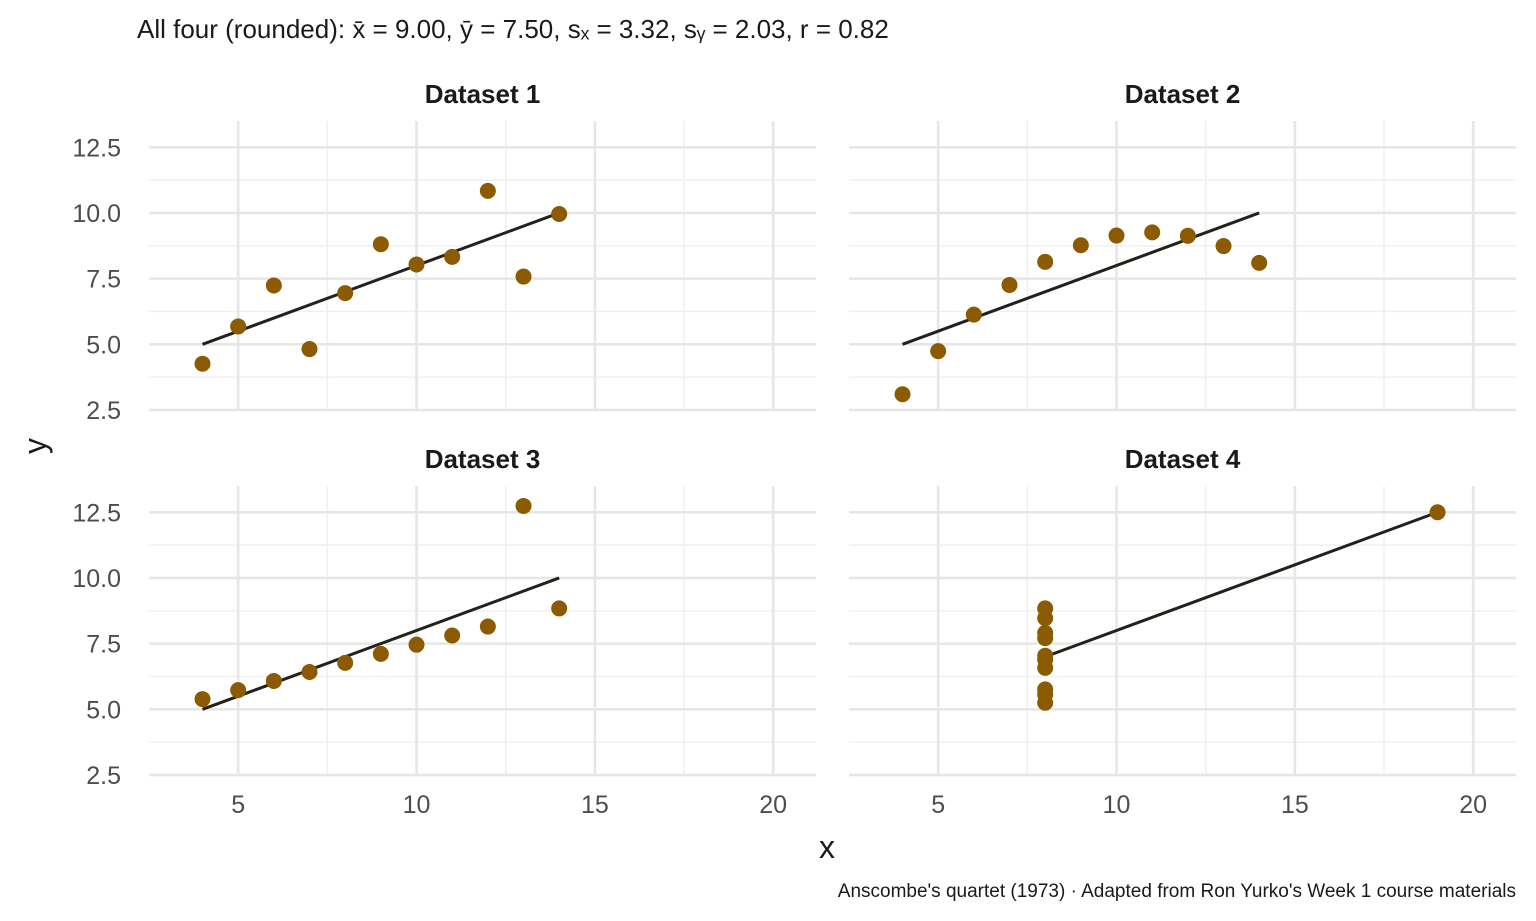 This screenshot has width=1536, height=921. I want to click on facet-title: Dataset 1, so click(483, 94).